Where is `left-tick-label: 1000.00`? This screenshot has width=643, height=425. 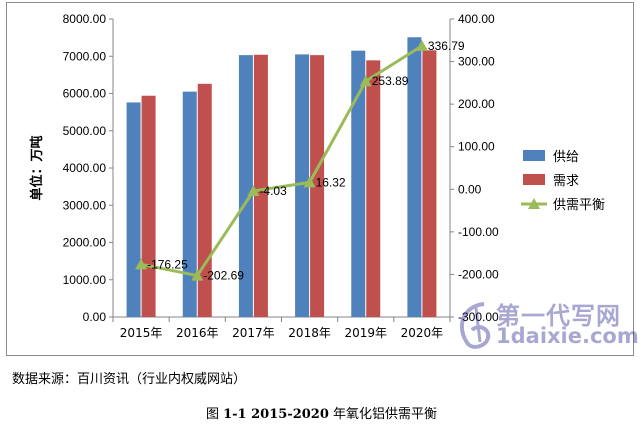
left-tick-label: 1000.00 is located at coordinates (85, 280).